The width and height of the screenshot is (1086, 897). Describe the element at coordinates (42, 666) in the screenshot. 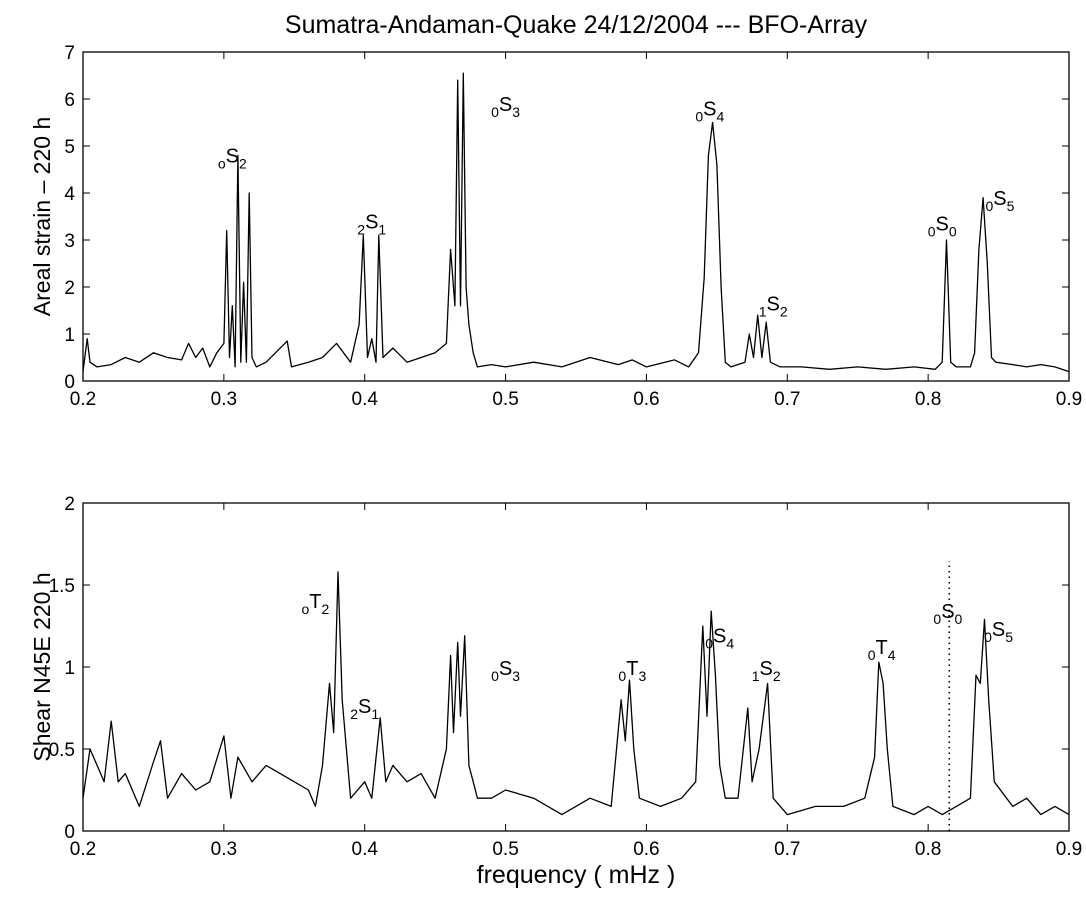

I see `y-axis-label: Shear N45E 220 h` at that location.